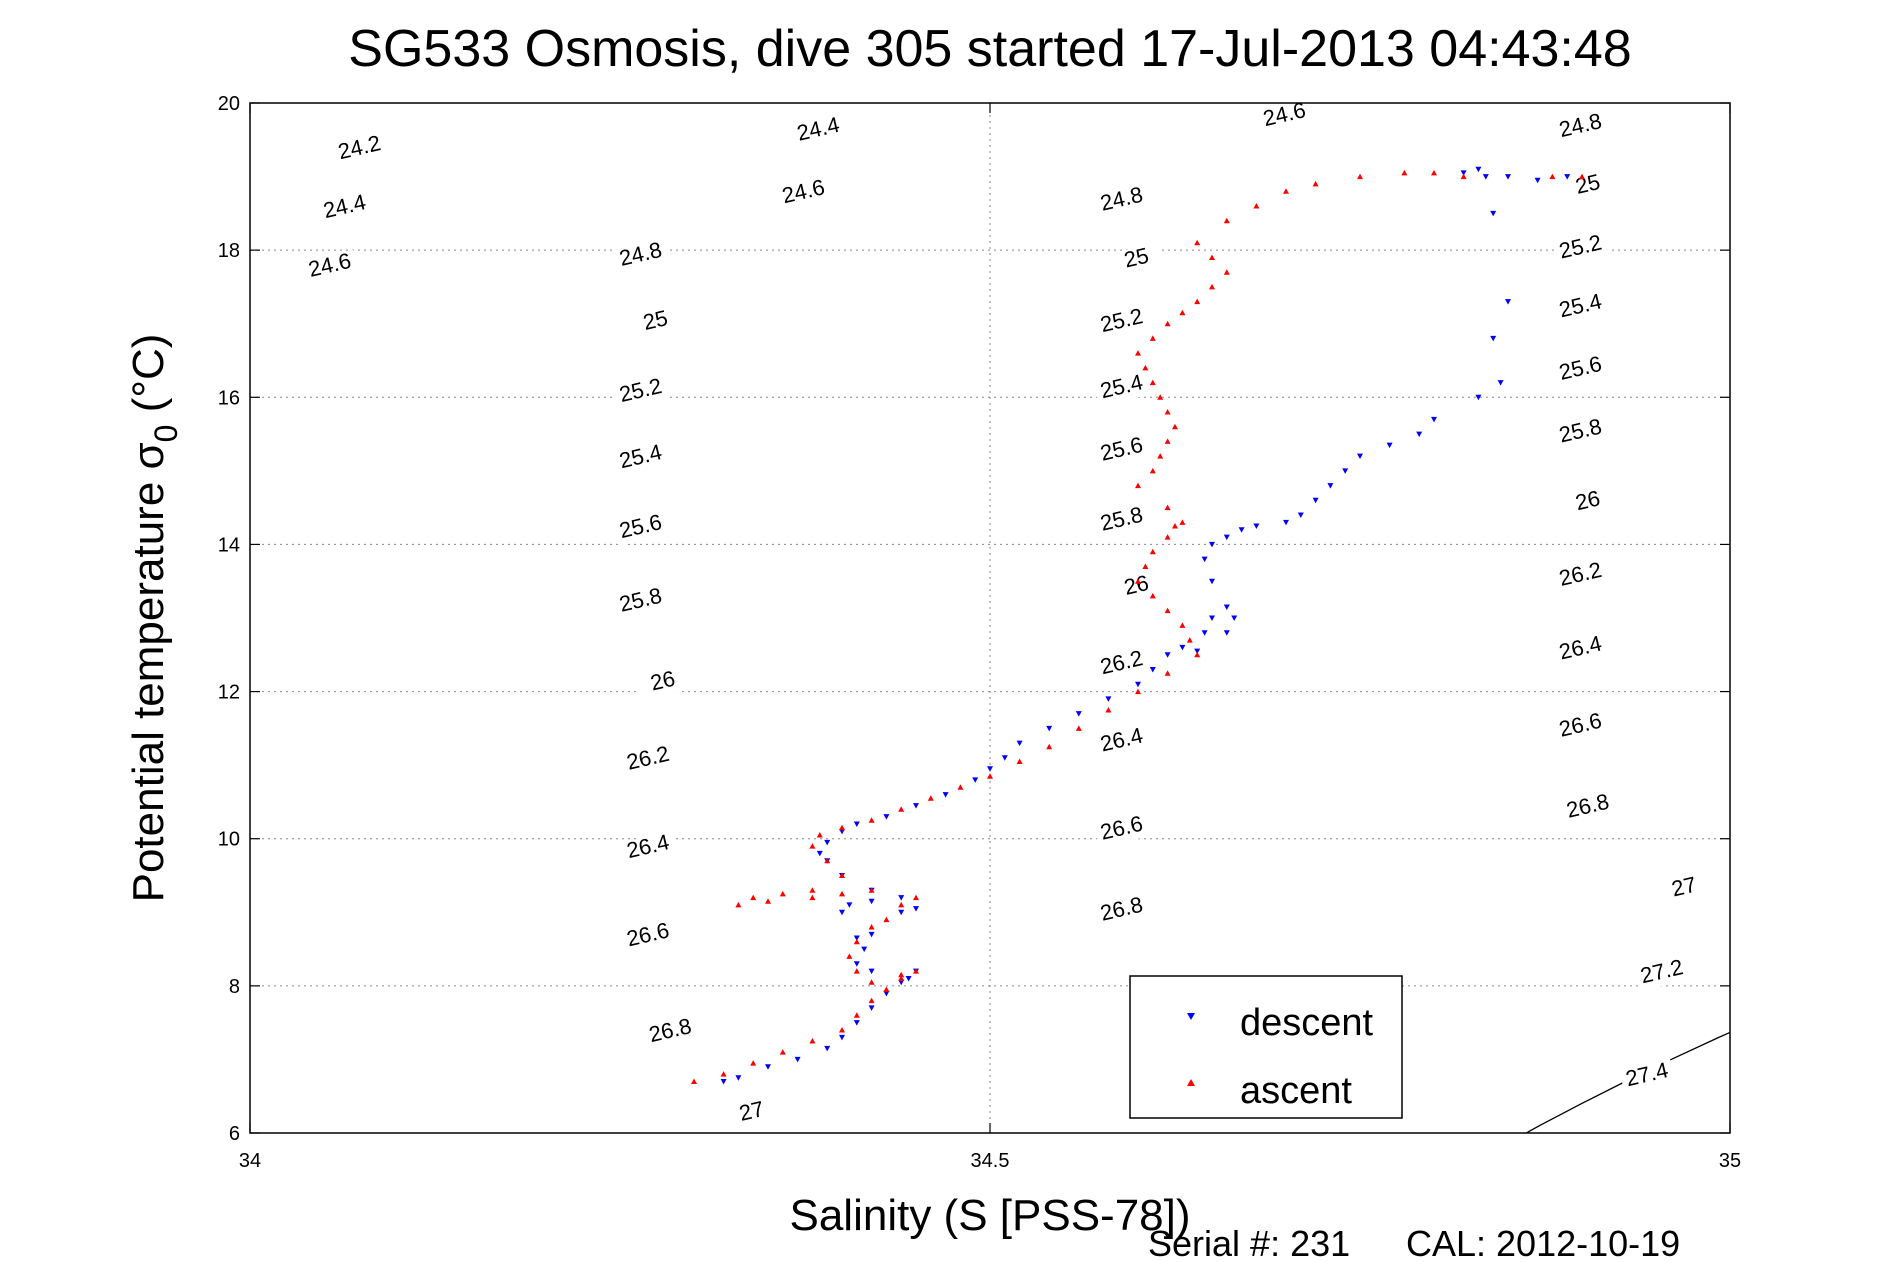 The image size is (1891, 1262). I want to click on density-contours, so click(1627, 1082).